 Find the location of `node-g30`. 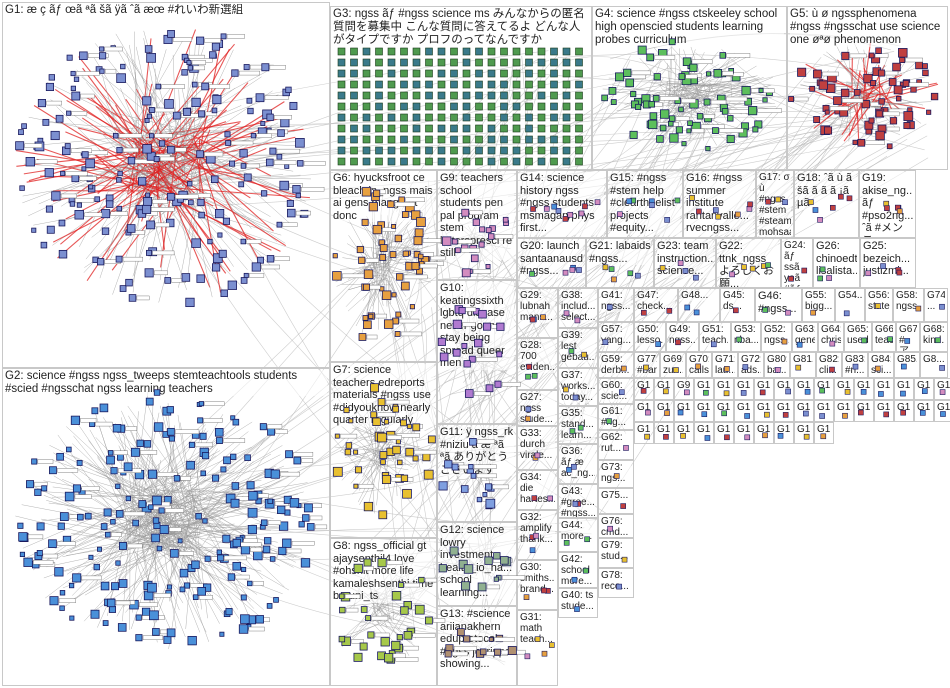

node-g30 is located at coordinates (526, 597).